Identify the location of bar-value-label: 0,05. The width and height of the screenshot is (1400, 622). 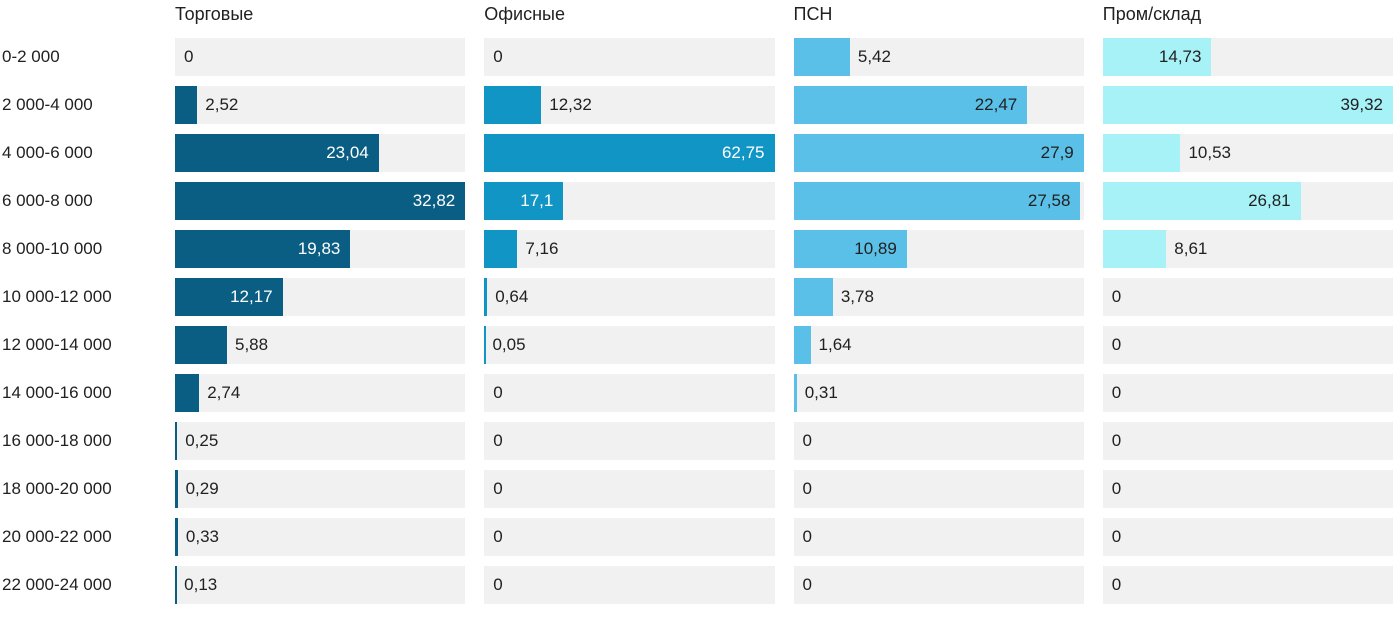
(509, 344).